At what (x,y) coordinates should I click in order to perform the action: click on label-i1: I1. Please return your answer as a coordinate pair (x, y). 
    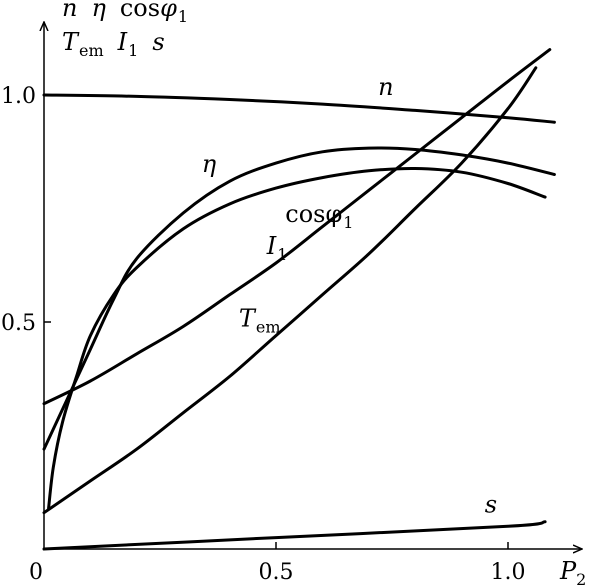
    Looking at the image, I should click on (277, 248).